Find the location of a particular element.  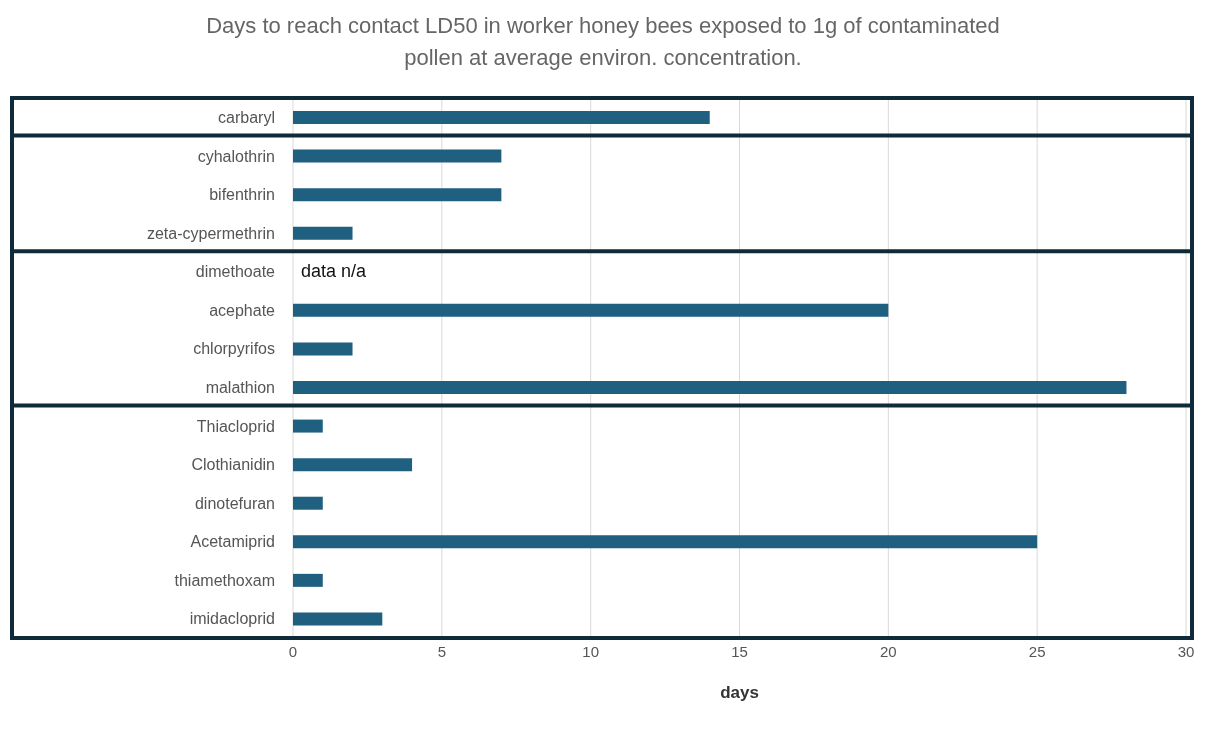

y-tick-label: cyhalothrin is located at coordinates (236, 156).